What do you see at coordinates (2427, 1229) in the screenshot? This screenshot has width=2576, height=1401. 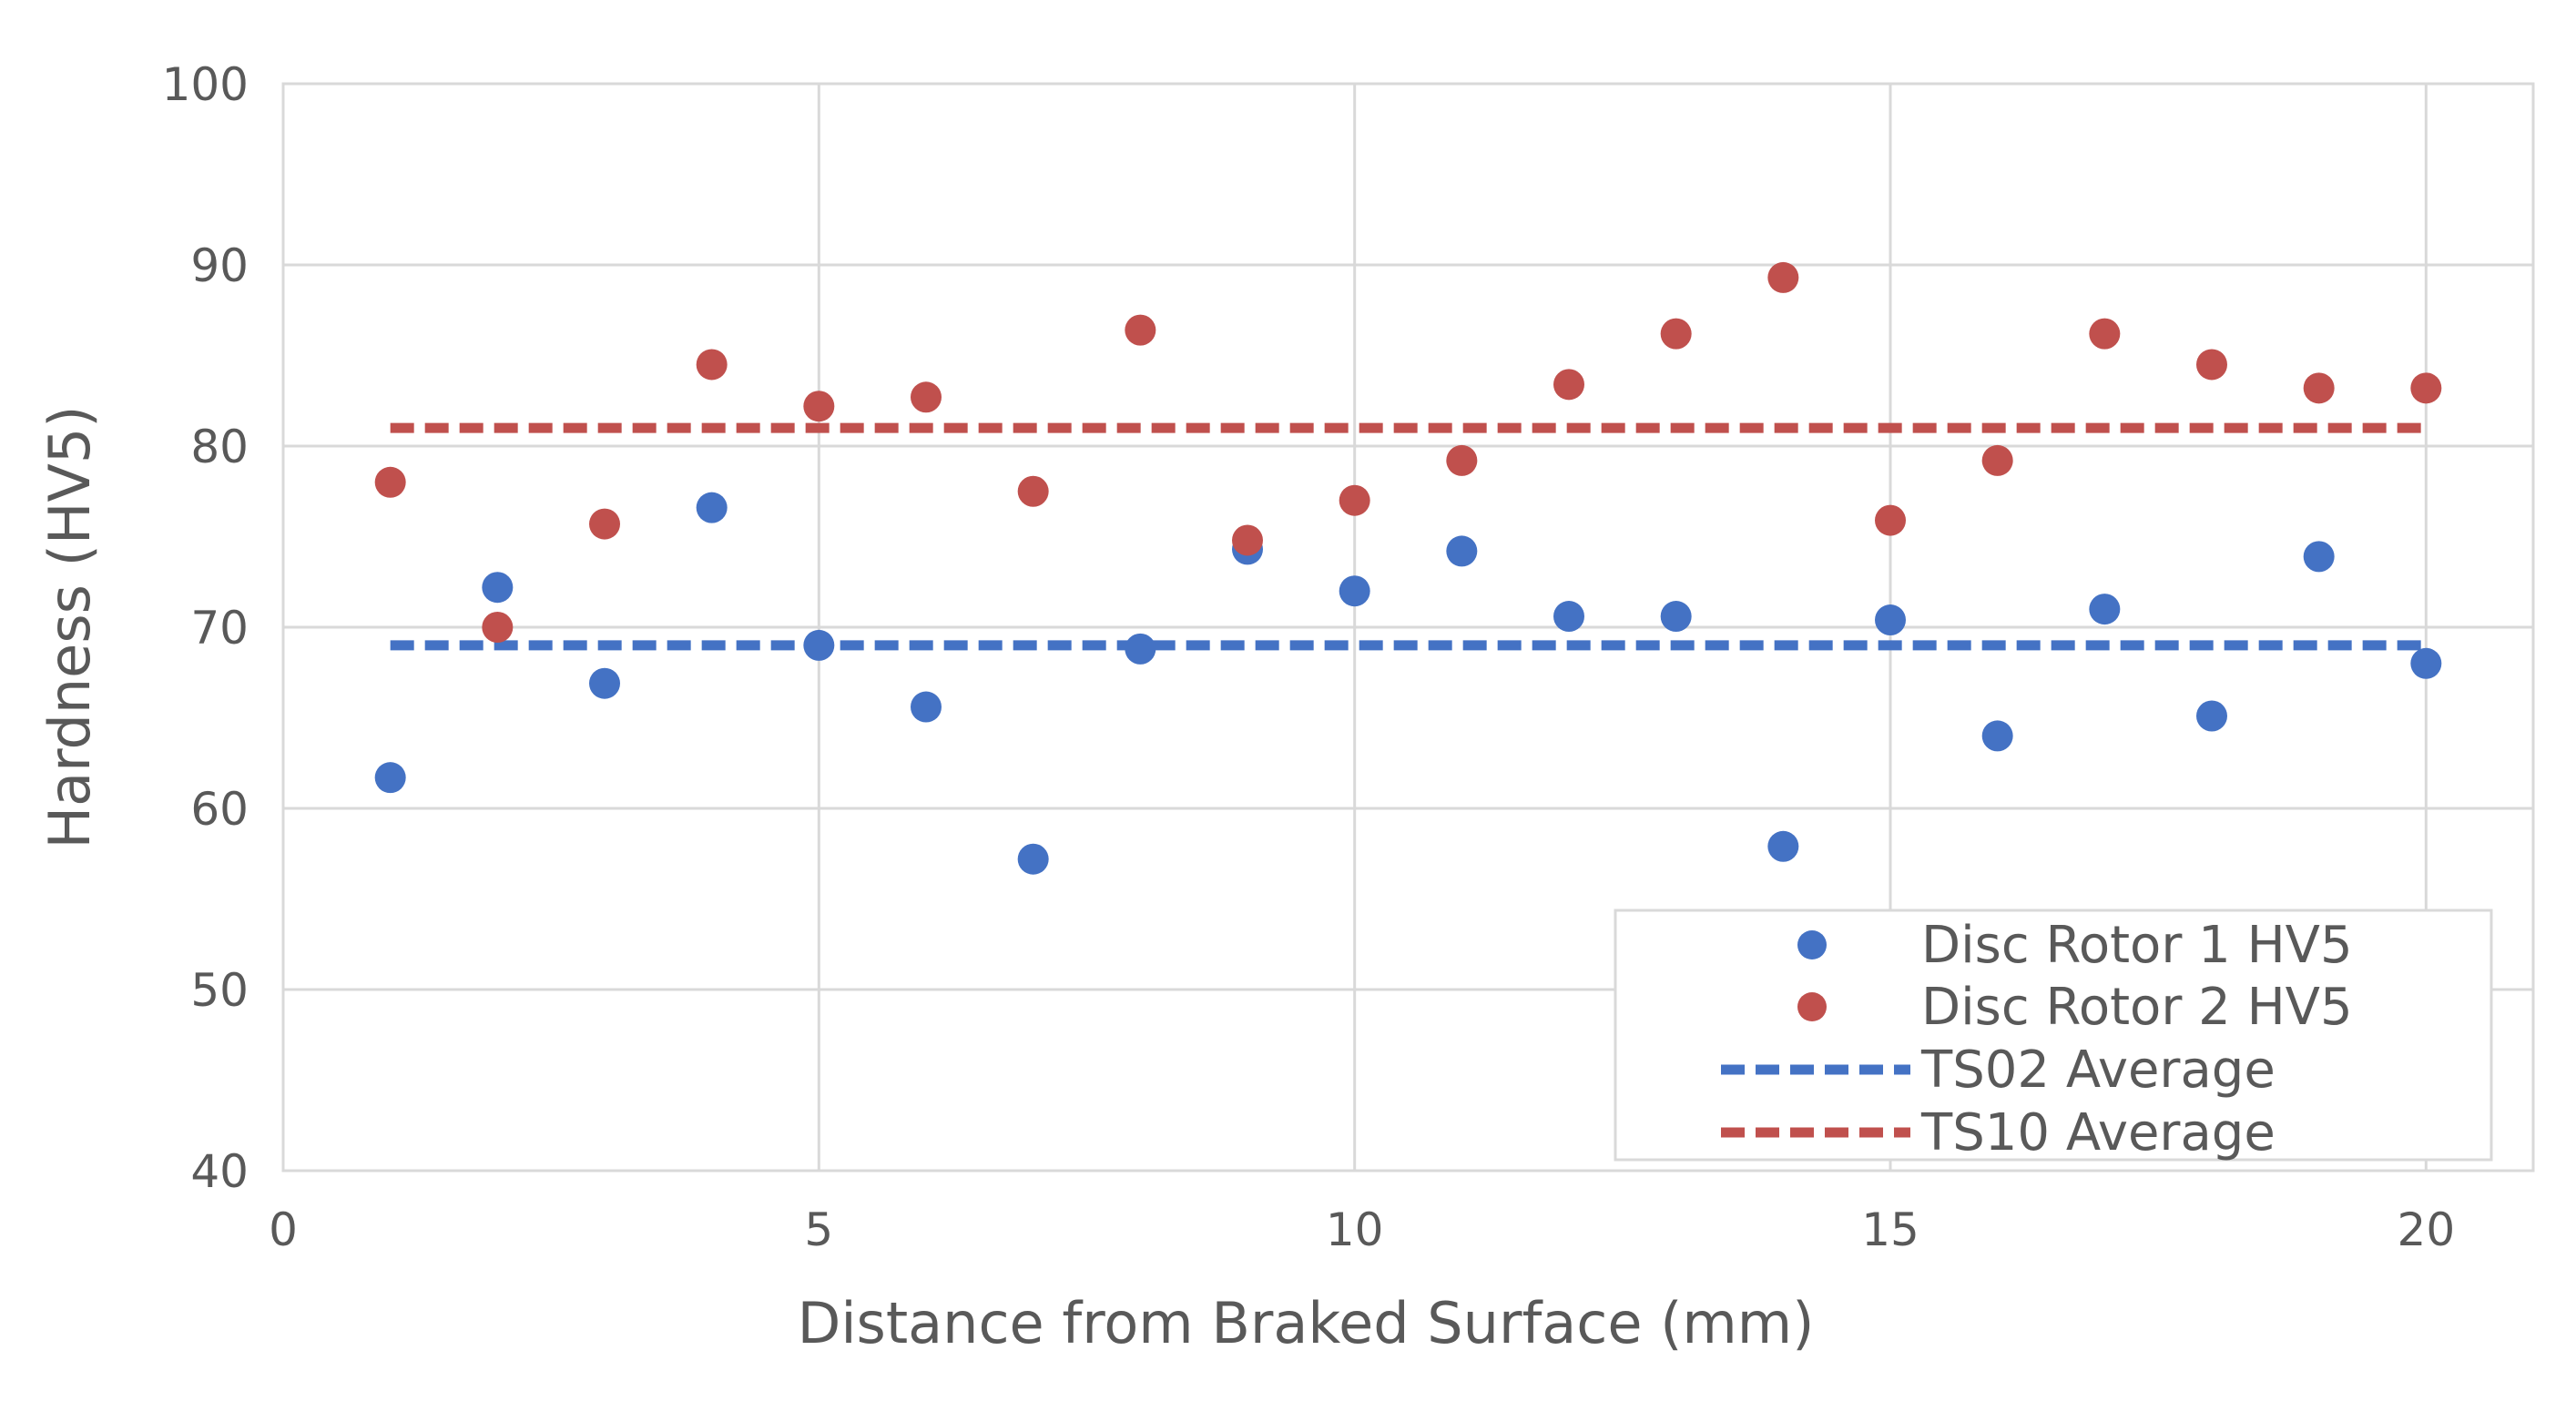 I see `x-tick-label: 20` at bounding box center [2427, 1229].